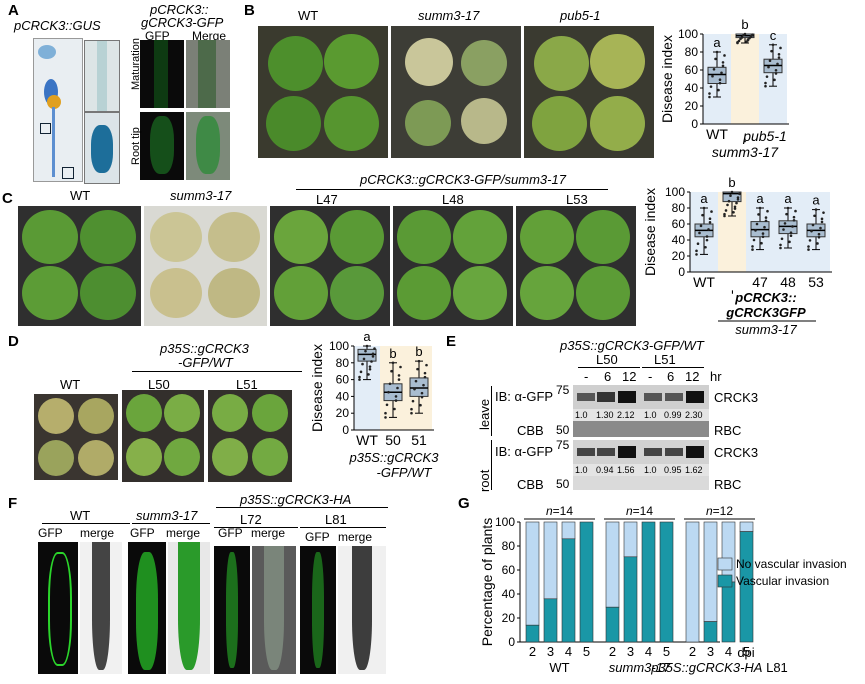 The height and width of the screenshot is (684, 865). What do you see at coordinates (79, 266) in the screenshot?
I see `c-photo-wt` at bounding box center [79, 266].